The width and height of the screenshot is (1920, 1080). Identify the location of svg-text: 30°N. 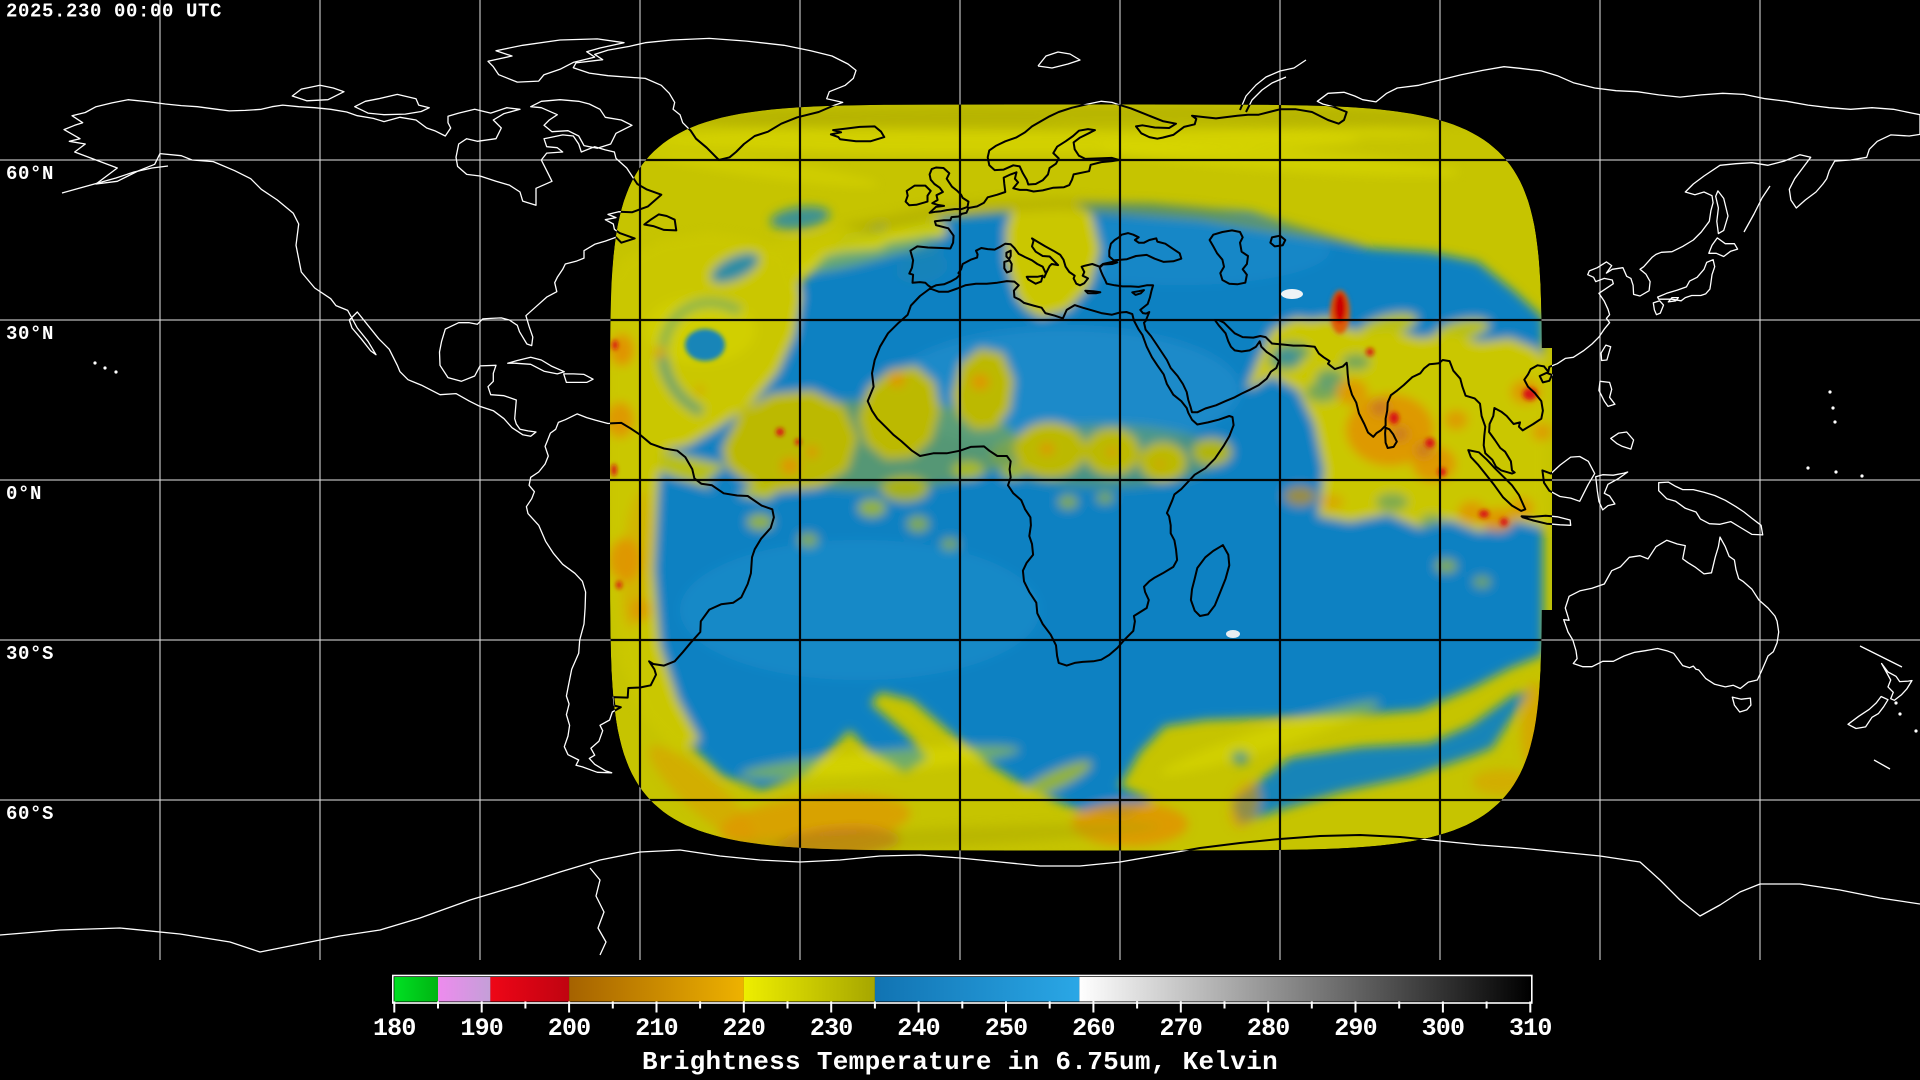
(30, 334).